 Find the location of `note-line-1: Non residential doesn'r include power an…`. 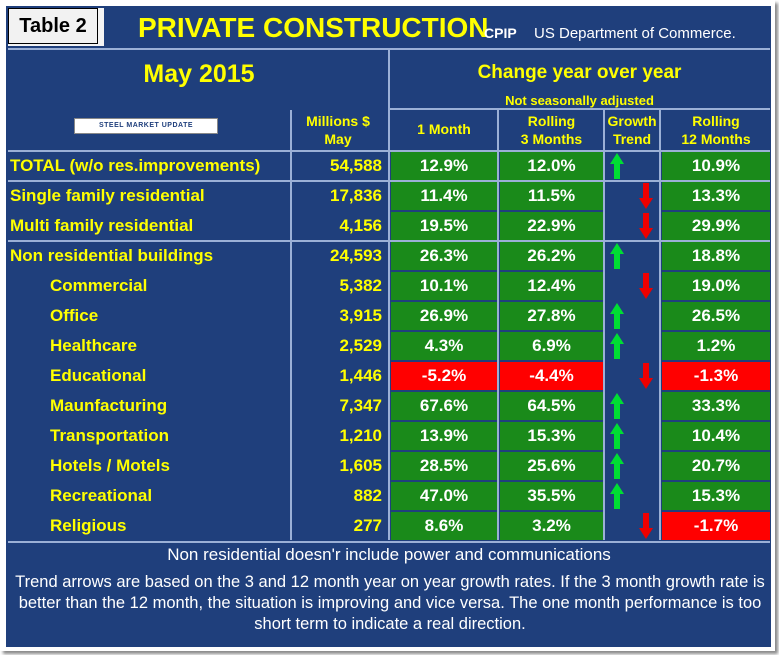

note-line-1: Non residential doesn'r include power an… is located at coordinates (389, 554).